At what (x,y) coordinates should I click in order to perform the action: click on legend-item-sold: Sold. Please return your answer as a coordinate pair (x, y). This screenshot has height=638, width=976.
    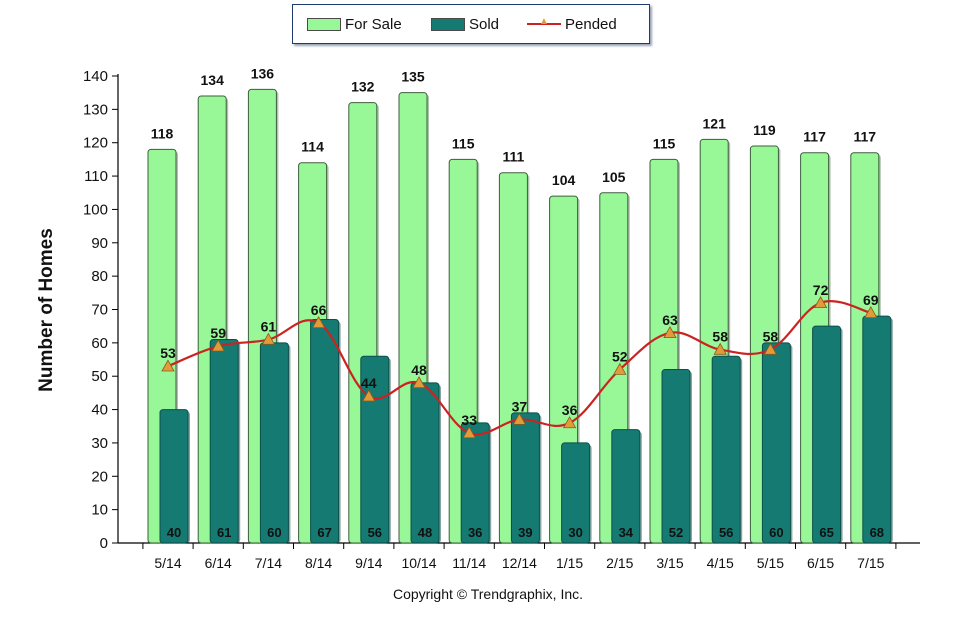
    Looking at the image, I should click on (465, 24).